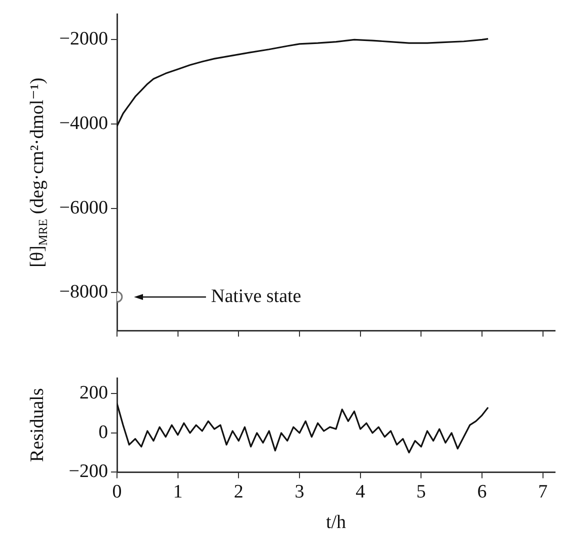 The width and height of the screenshot is (569, 534). Describe the element at coordinates (543, 492) in the screenshot. I see `x-tick-label: 7` at that location.